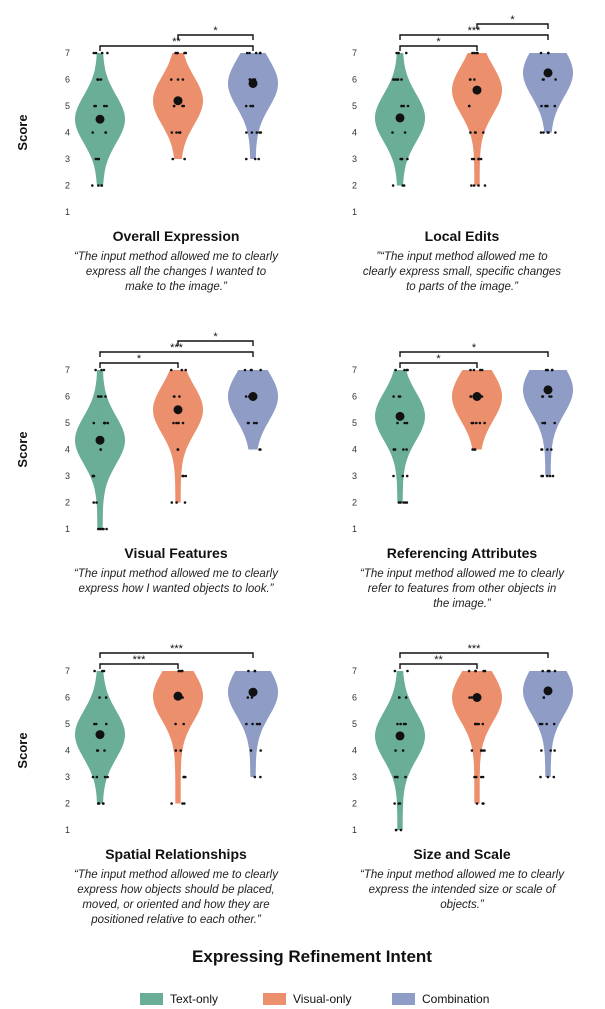  What do you see at coordinates (176, 257) in the screenshot?
I see `panel-quote-line: “The input method allowed me to clearly` at bounding box center [176, 257].